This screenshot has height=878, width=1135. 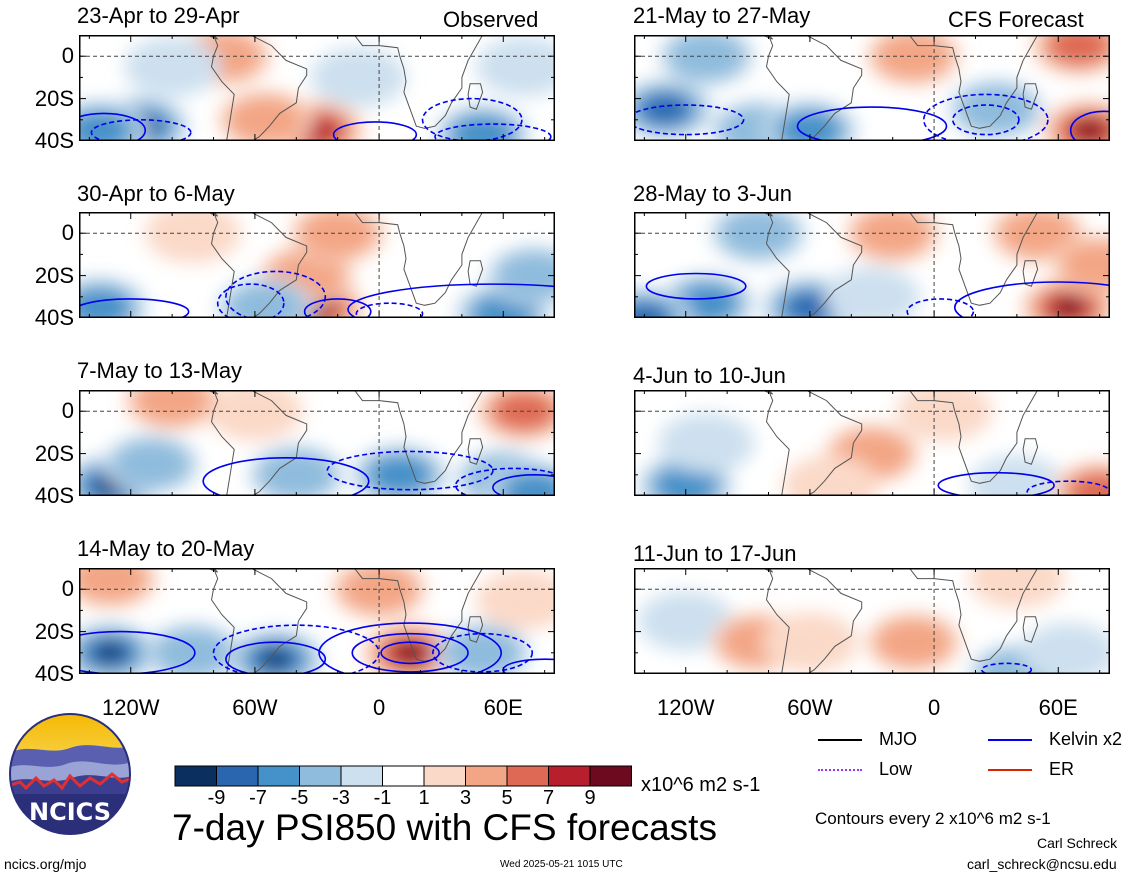 I want to click on author-email: carl_schreck@ncsu.edu, so click(x=1042, y=864).